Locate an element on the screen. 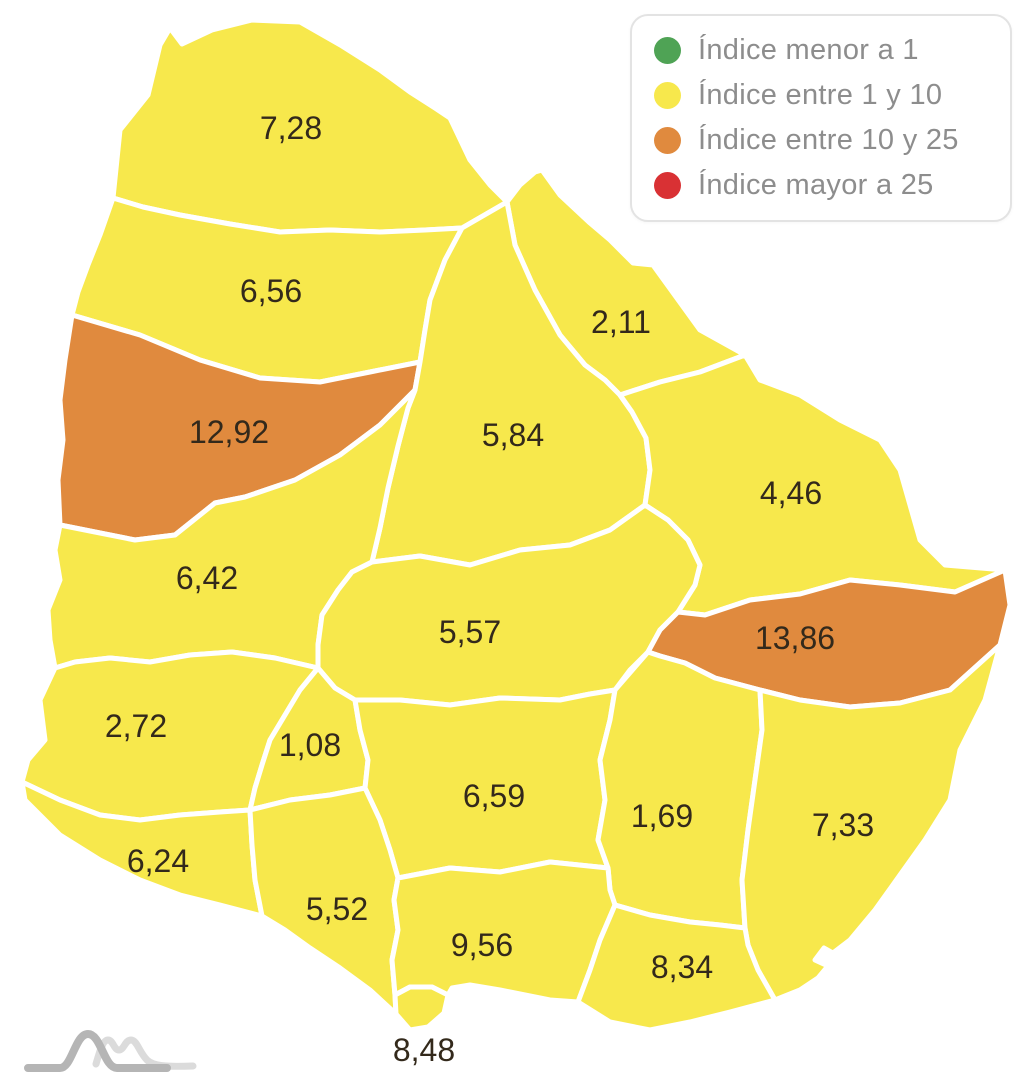 The height and width of the screenshot is (1092, 1024). region-value-label: 7,28 is located at coordinates (291, 128).